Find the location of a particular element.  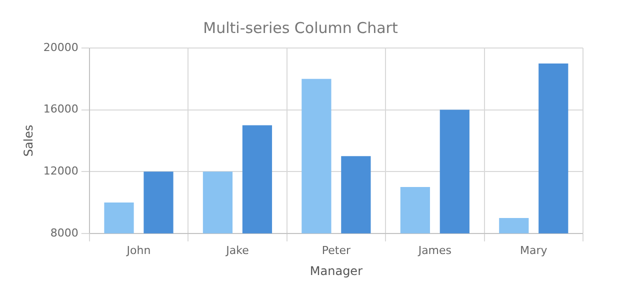

y-tick-label: 8000 is located at coordinates (64, 233).